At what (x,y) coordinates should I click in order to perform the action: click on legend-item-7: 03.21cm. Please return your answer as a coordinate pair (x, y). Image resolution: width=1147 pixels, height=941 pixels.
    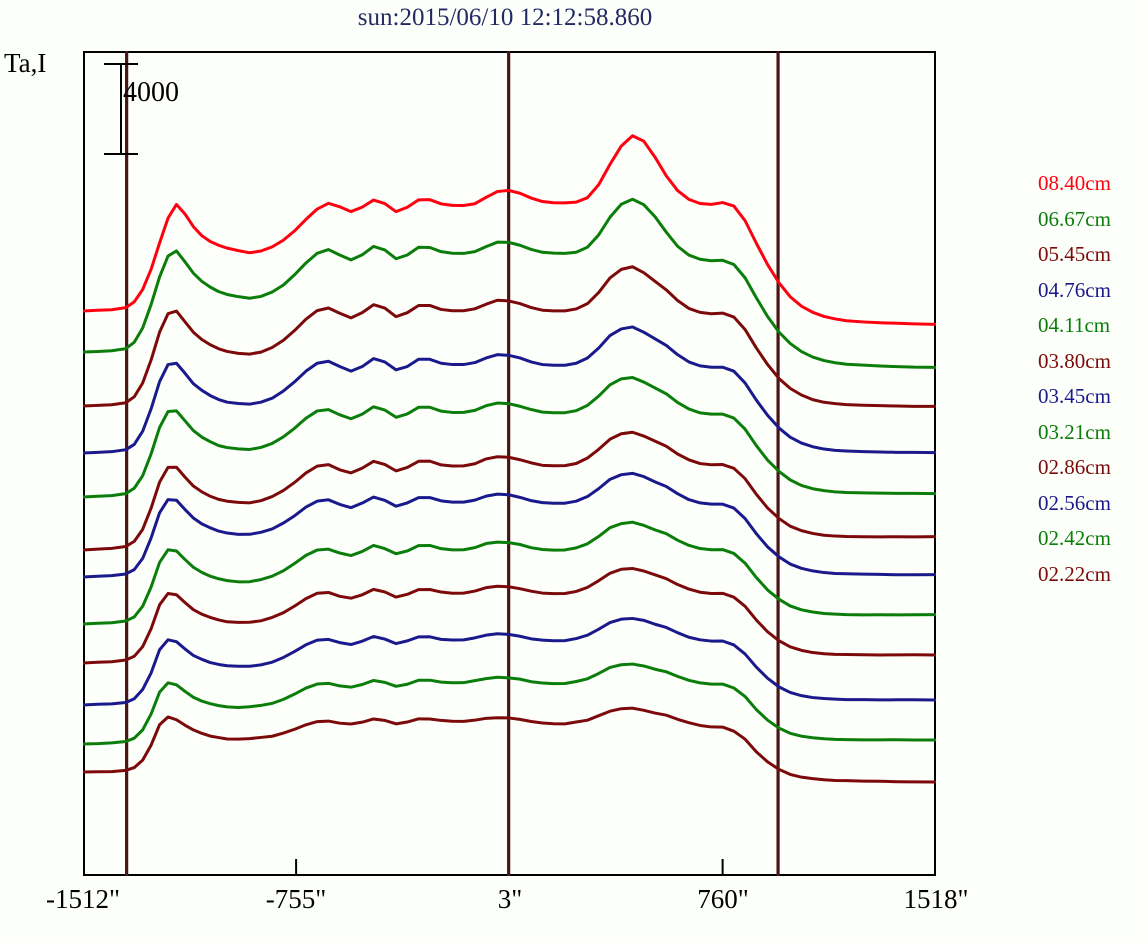
    Looking at the image, I should click on (1074, 431).